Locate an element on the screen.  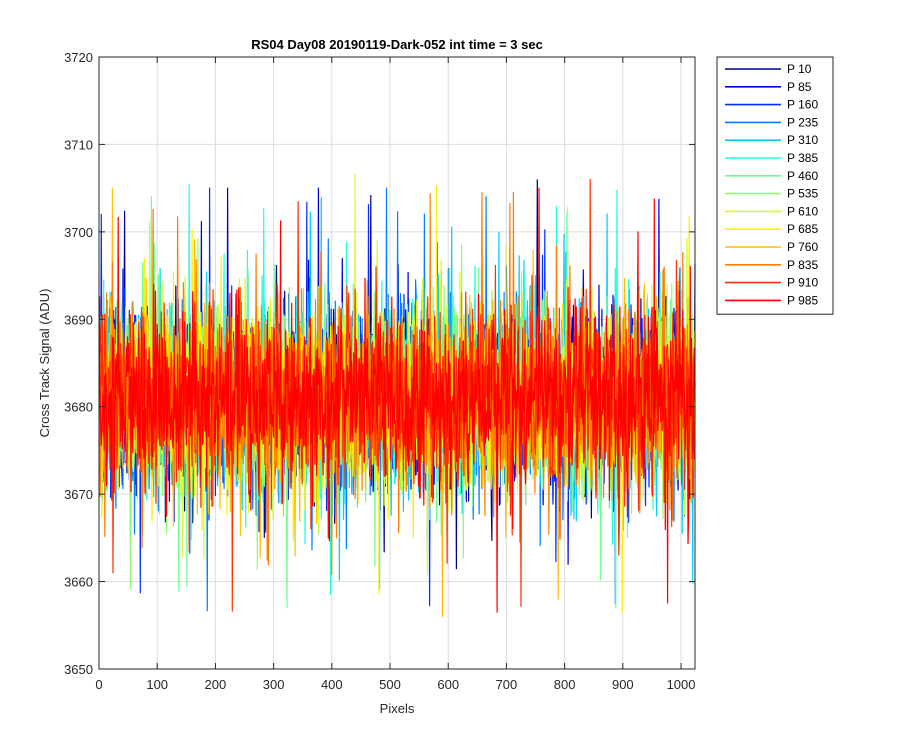
x-tick-label: 400 is located at coordinates (332, 684).